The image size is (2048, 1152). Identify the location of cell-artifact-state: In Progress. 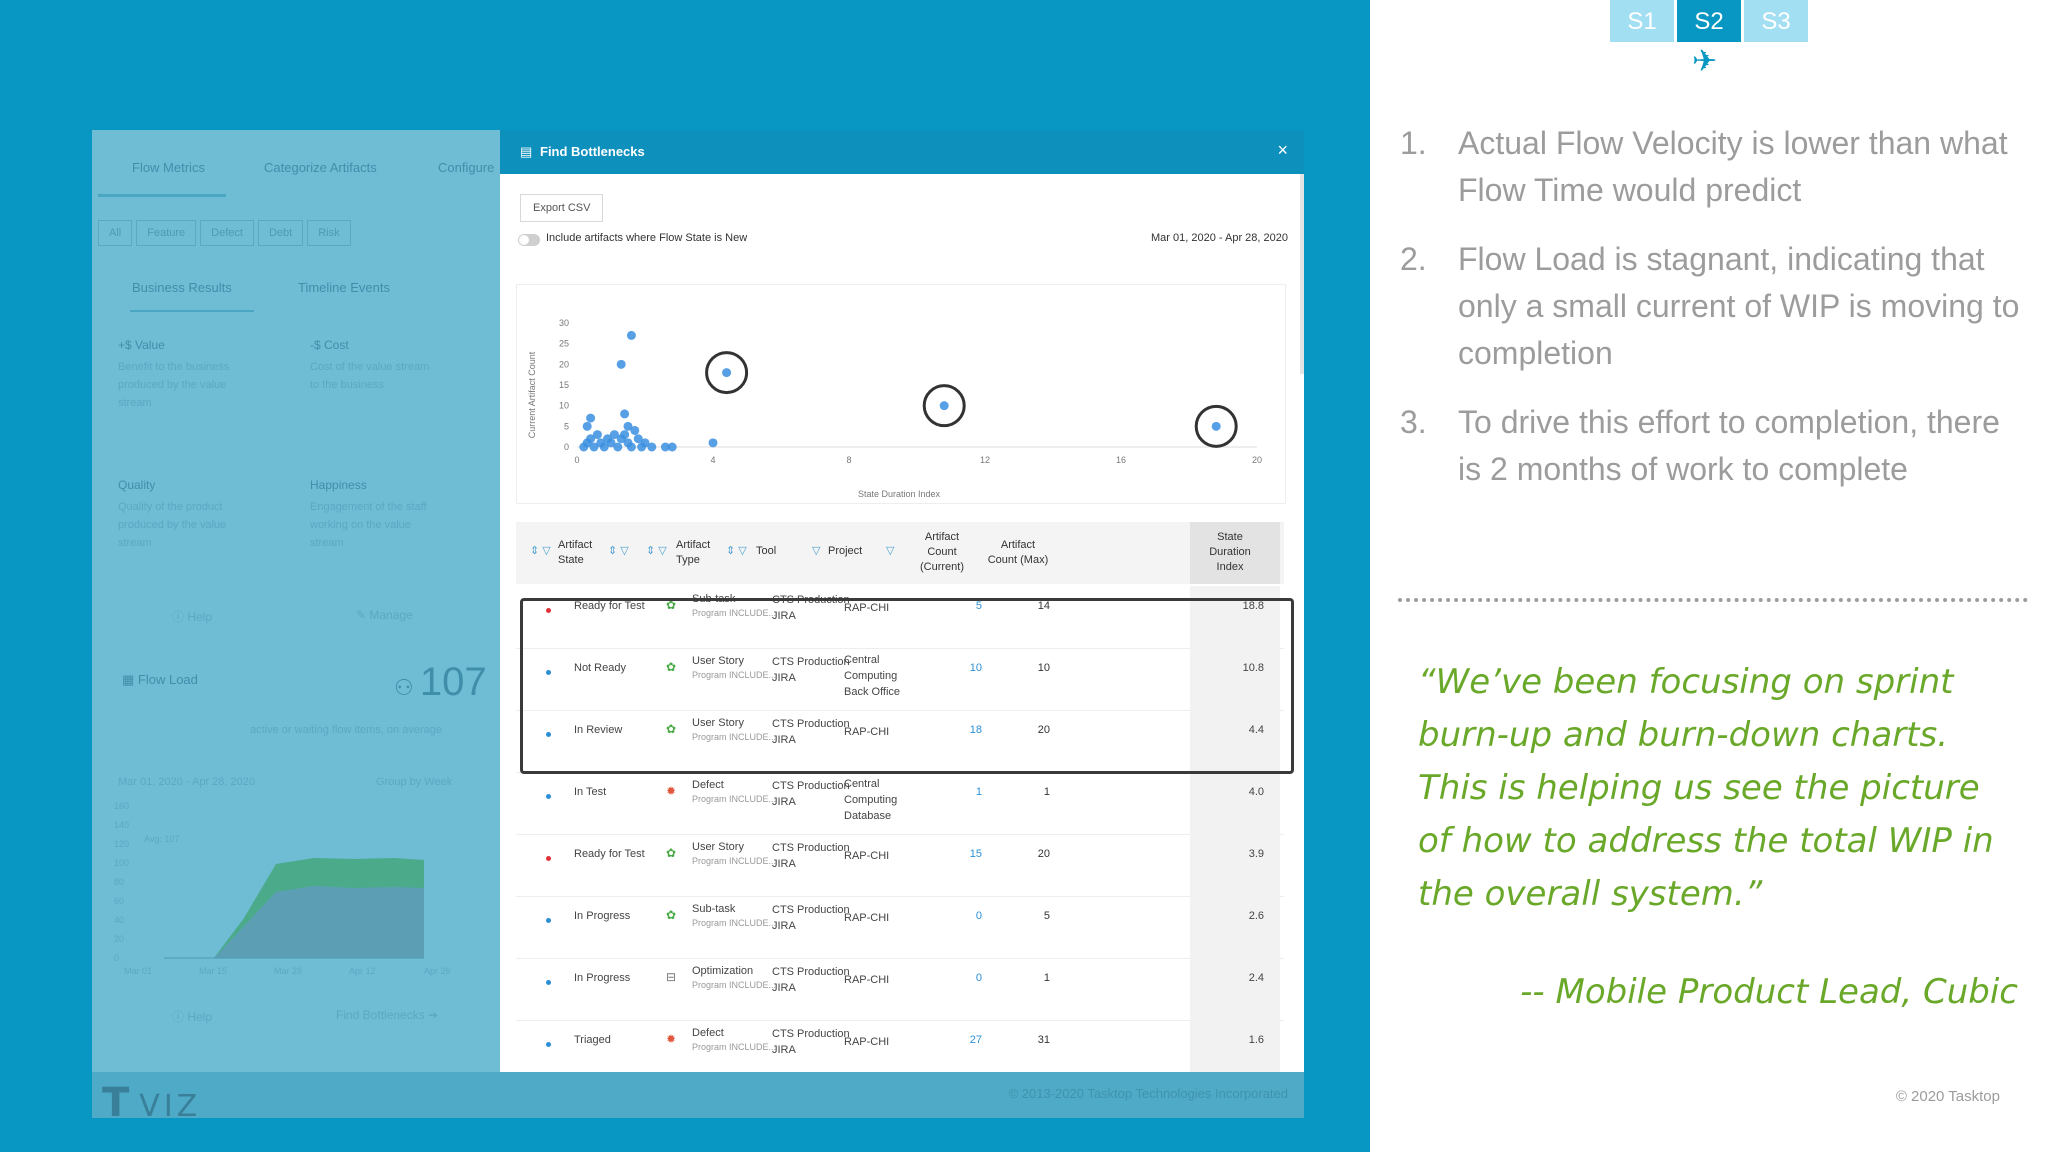
(602, 978).